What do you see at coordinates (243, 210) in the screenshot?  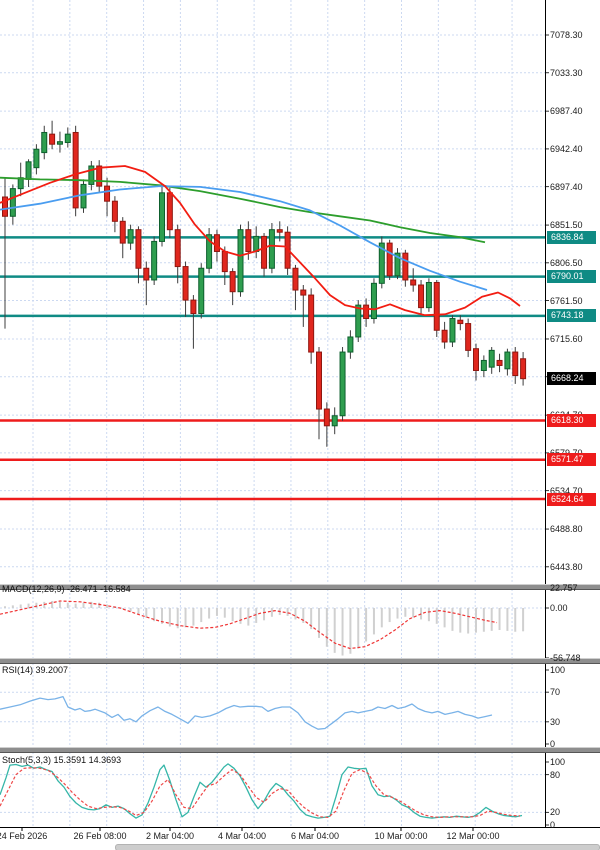 I see `ma-slow-green` at bounding box center [243, 210].